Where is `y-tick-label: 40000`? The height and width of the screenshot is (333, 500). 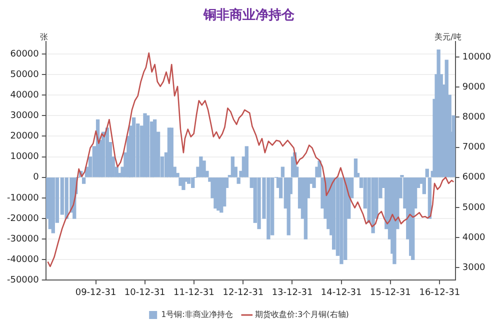
y-tick-label: 40000 is located at coordinates (25, 95).